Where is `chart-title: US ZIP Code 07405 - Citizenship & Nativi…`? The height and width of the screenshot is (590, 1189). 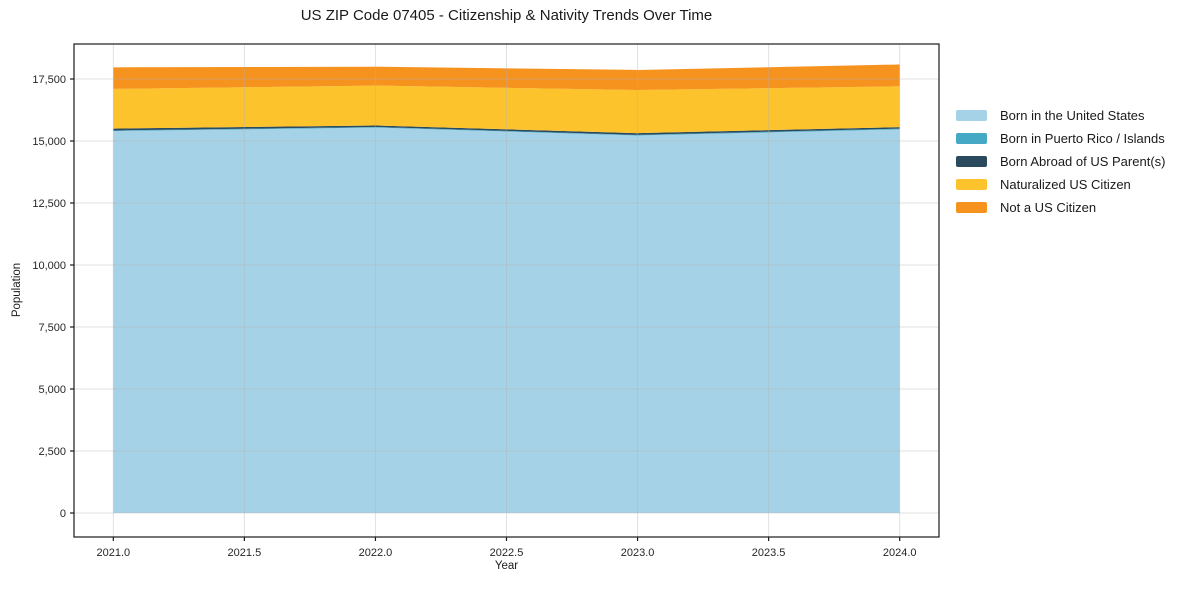 chart-title: US ZIP Code 07405 - Citizenship & Nativi… is located at coordinates (506, 15).